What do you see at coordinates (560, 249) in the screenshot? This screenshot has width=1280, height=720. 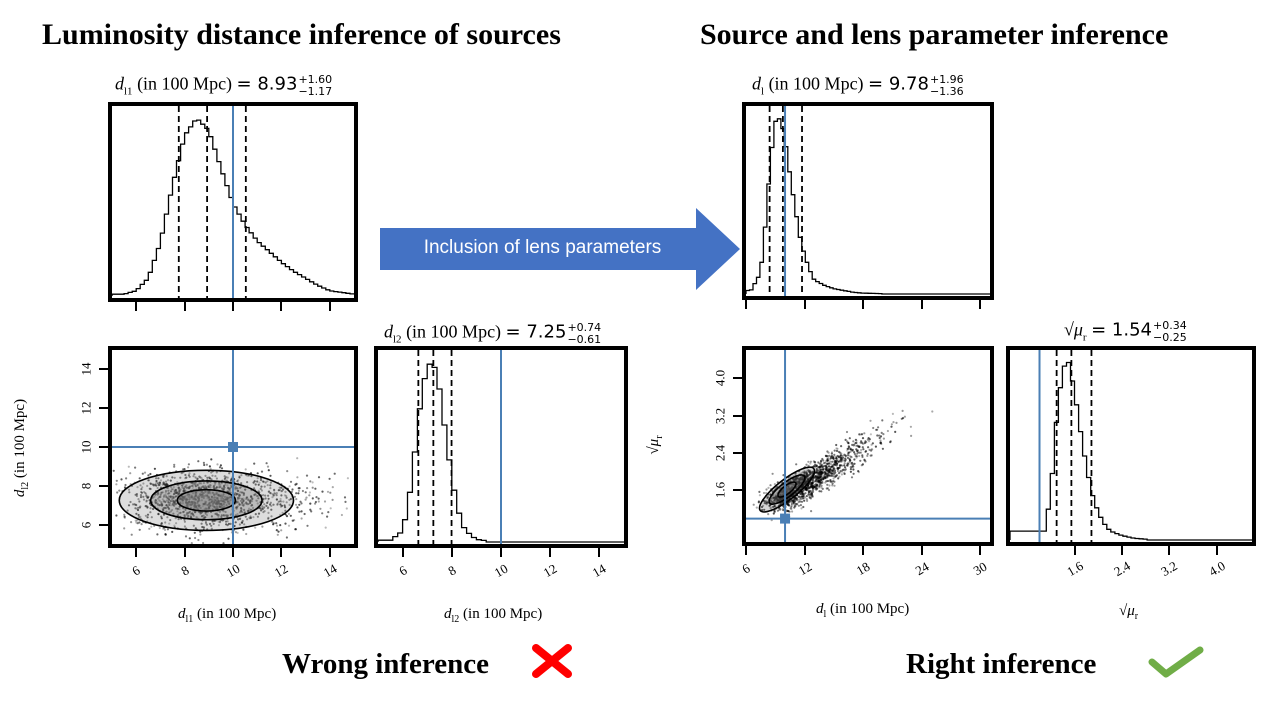 I see `arrow-shape` at bounding box center [560, 249].